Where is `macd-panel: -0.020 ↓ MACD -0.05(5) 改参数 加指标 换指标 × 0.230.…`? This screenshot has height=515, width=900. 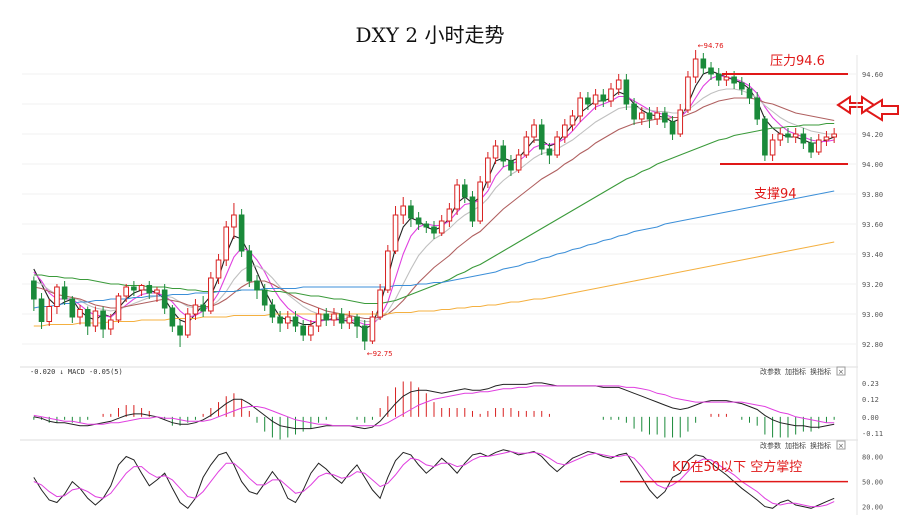 macd-panel: -0.020 ↓ MACD -0.05(5) 改参数 加指标 换指标 × 0.230.… is located at coordinates (451, 403).